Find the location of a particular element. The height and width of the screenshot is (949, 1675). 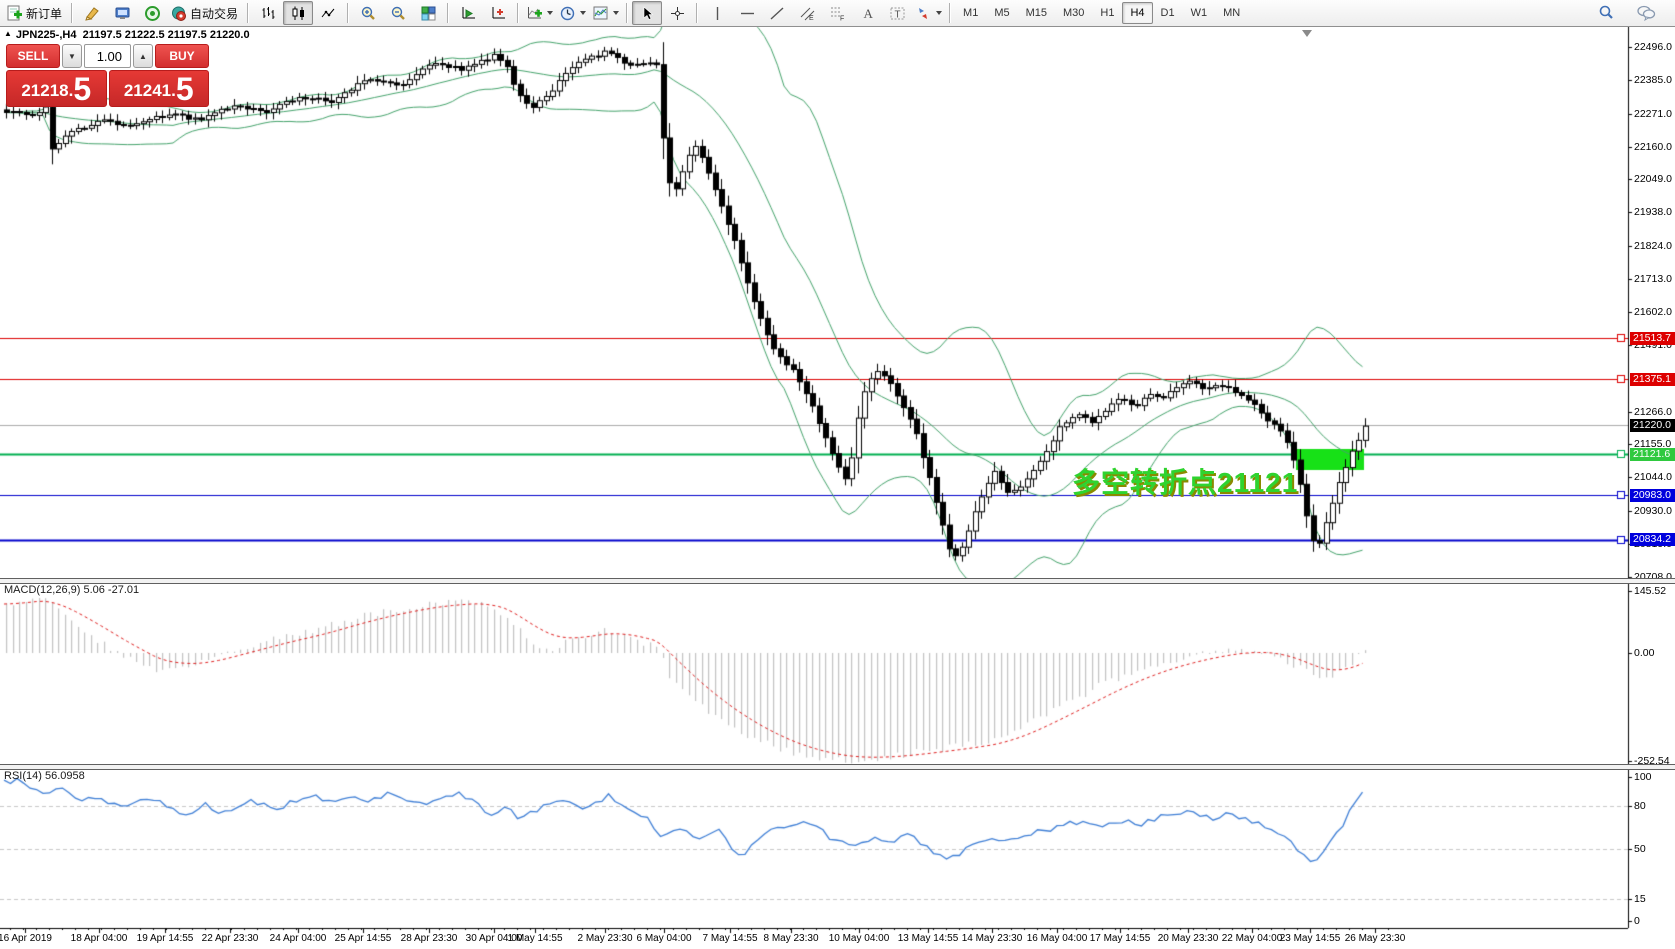

buy-price-display: 21241. 5 is located at coordinates (158, 88).